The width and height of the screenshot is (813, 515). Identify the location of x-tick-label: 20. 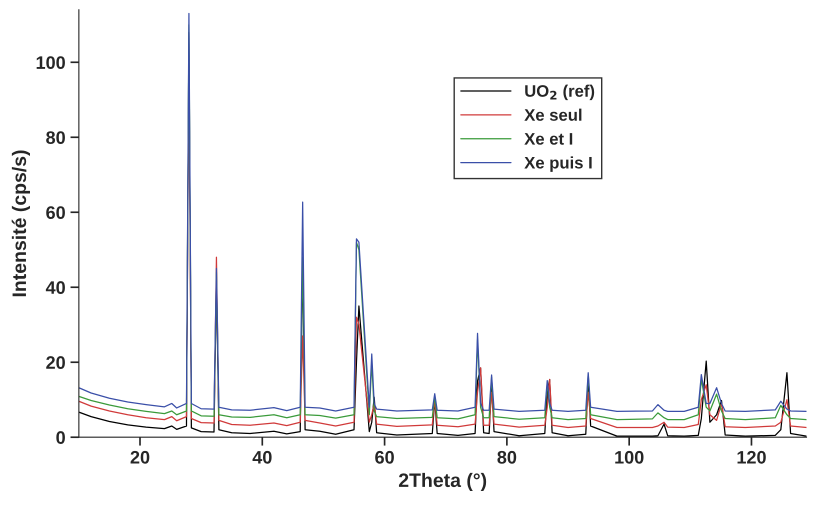
(140, 457).